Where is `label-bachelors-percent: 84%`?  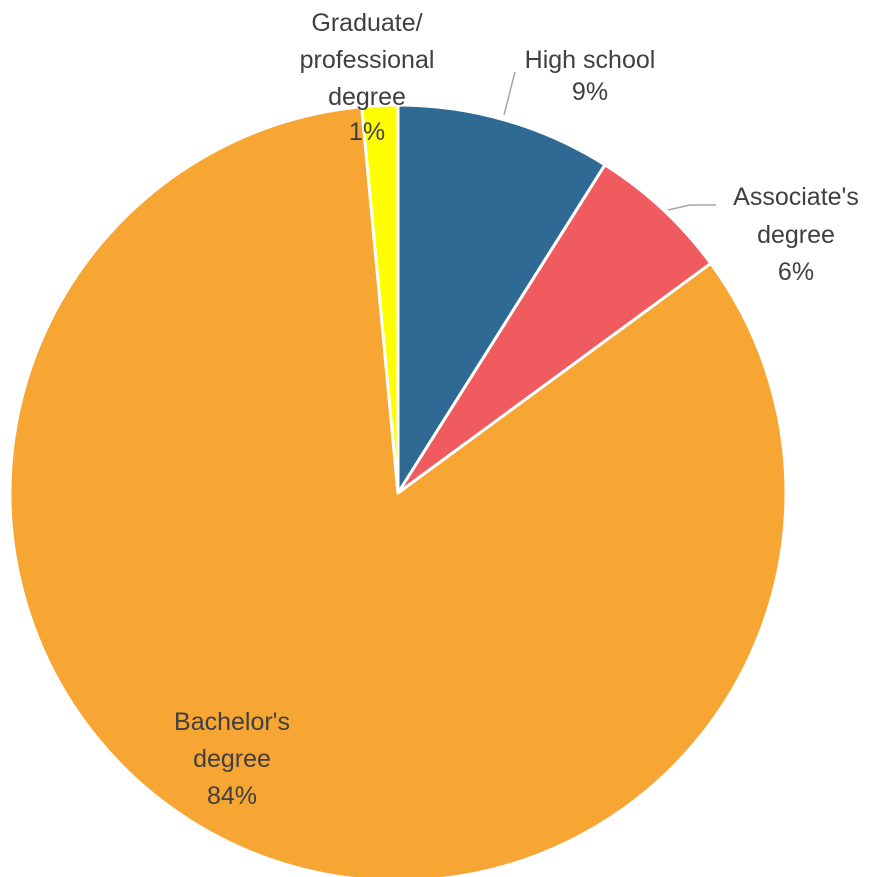 label-bachelors-percent: 84% is located at coordinates (232, 796).